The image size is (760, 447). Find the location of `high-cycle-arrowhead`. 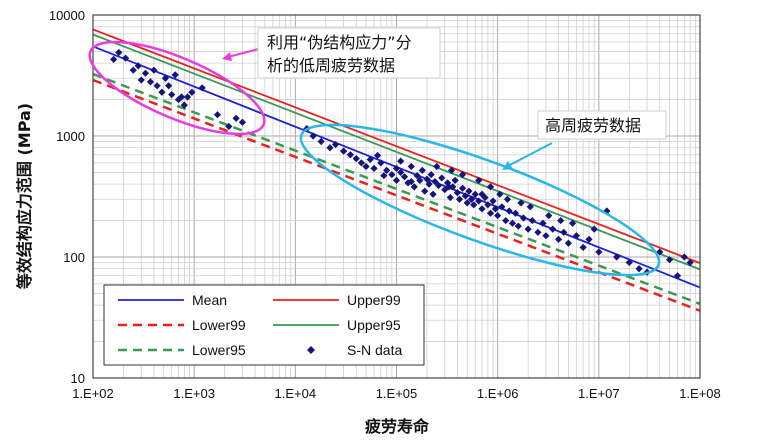

high-cycle-arrowhead is located at coordinates (507, 165).